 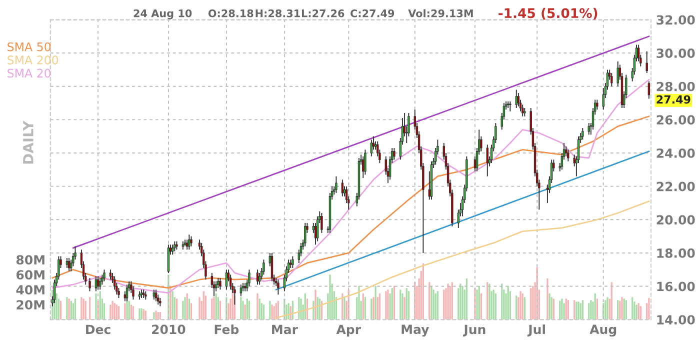 What do you see at coordinates (30, 290) in the screenshot?
I see `y2-tick-label: 40M` at bounding box center [30, 290].